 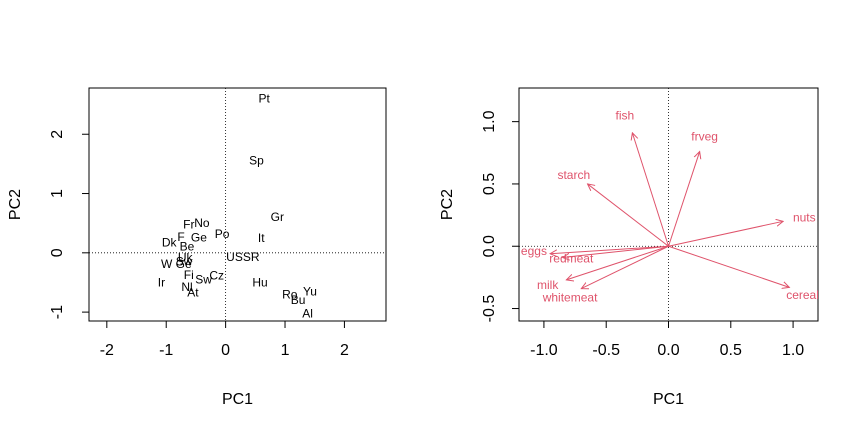 I want to click on y-tick-label: 0.5, so click(x=489, y=184).